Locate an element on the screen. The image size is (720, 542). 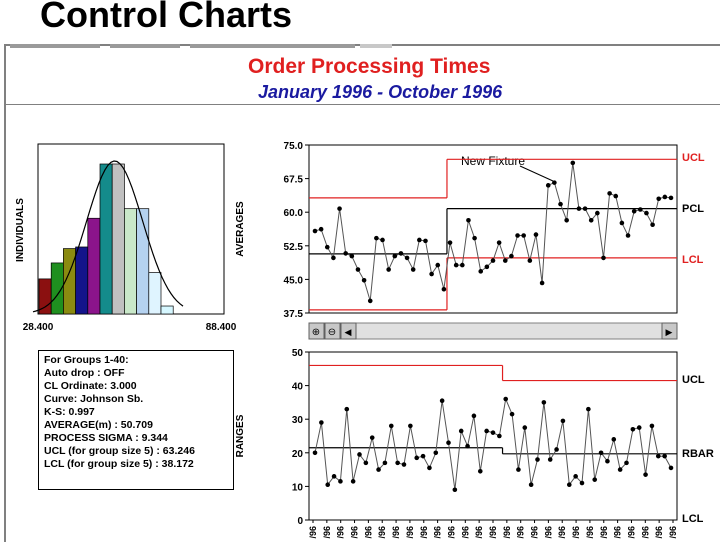
chart-scrollbar is located at coordinates (493, 331).